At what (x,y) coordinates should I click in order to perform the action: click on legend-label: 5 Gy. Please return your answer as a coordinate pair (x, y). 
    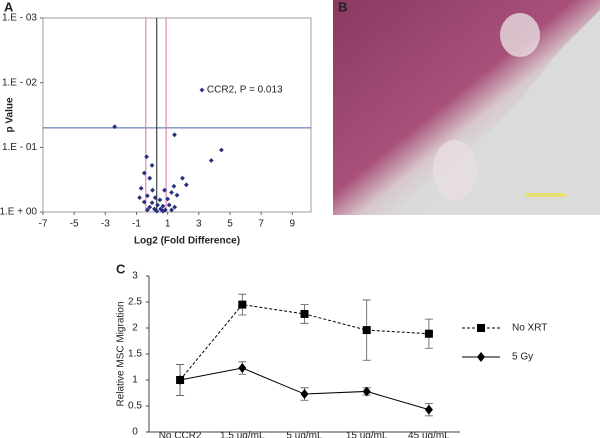
    Looking at the image, I should click on (522, 357).